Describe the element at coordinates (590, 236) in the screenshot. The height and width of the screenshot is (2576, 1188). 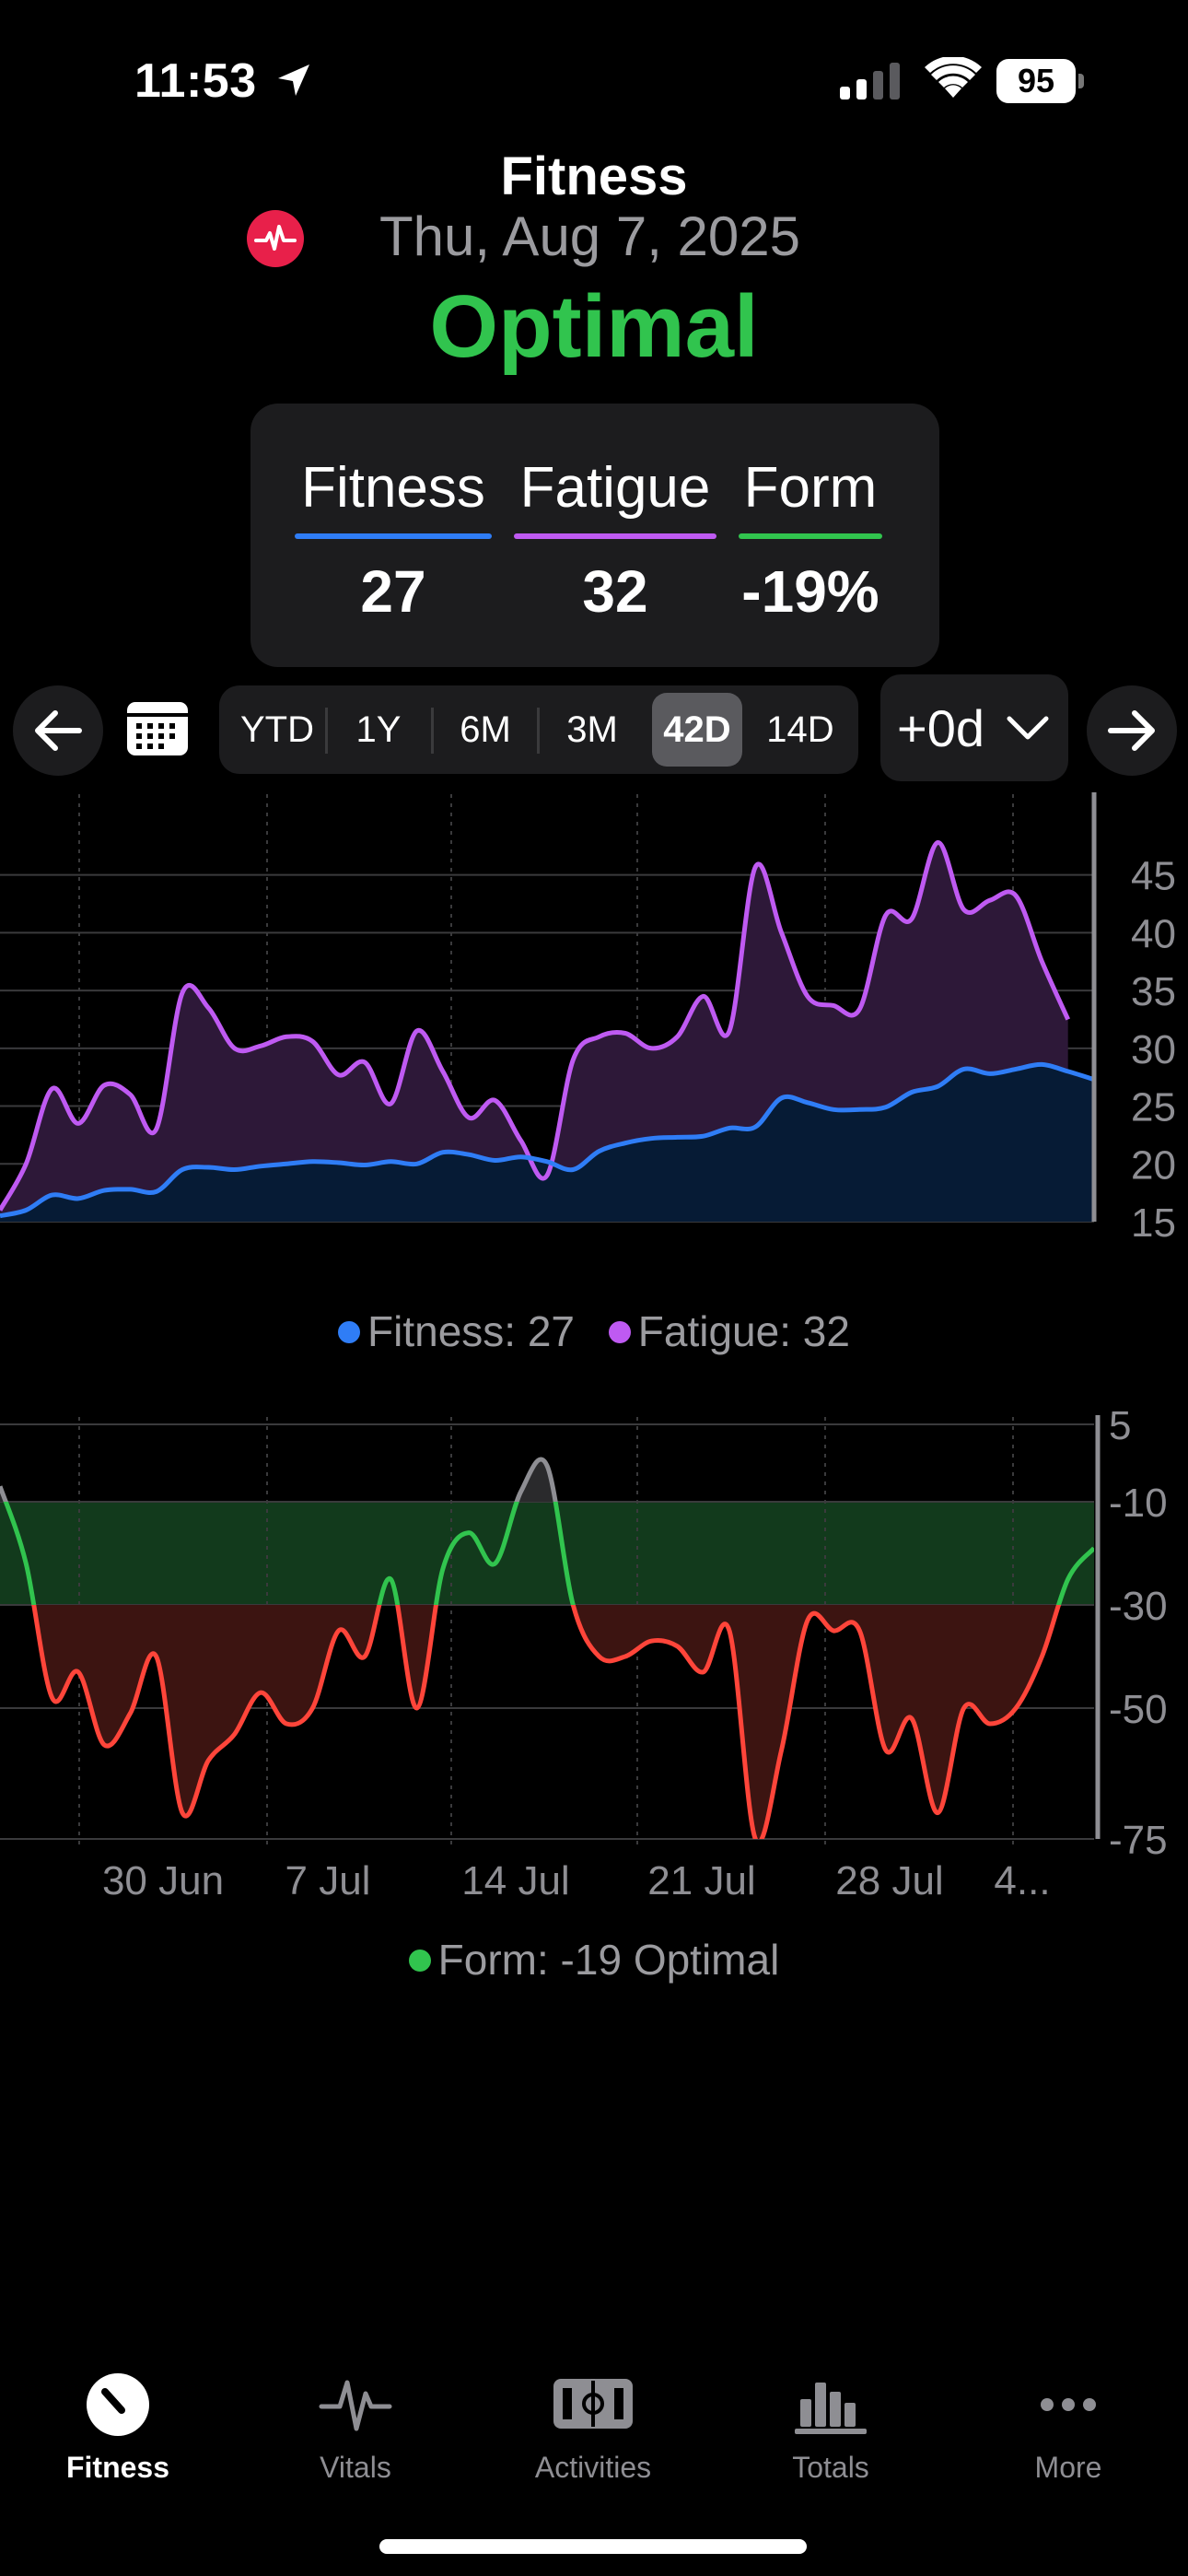
I see `current-date: Thu, Aug 7, 2025` at that location.